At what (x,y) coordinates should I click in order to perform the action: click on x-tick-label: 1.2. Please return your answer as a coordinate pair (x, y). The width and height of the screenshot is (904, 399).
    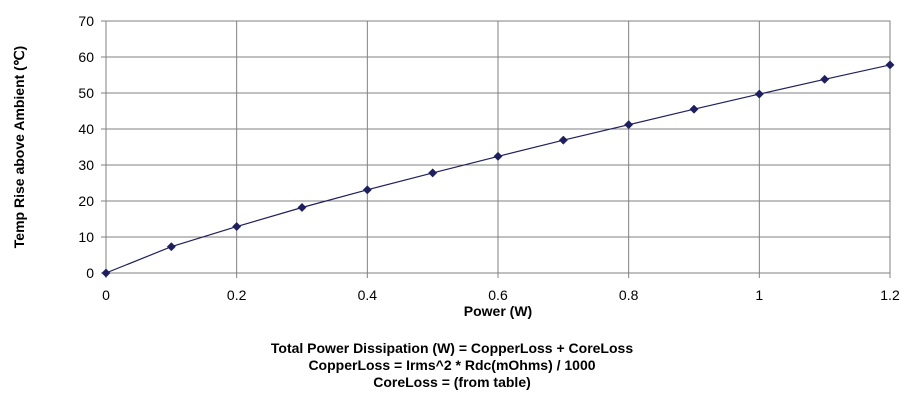
    Looking at the image, I should click on (890, 295).